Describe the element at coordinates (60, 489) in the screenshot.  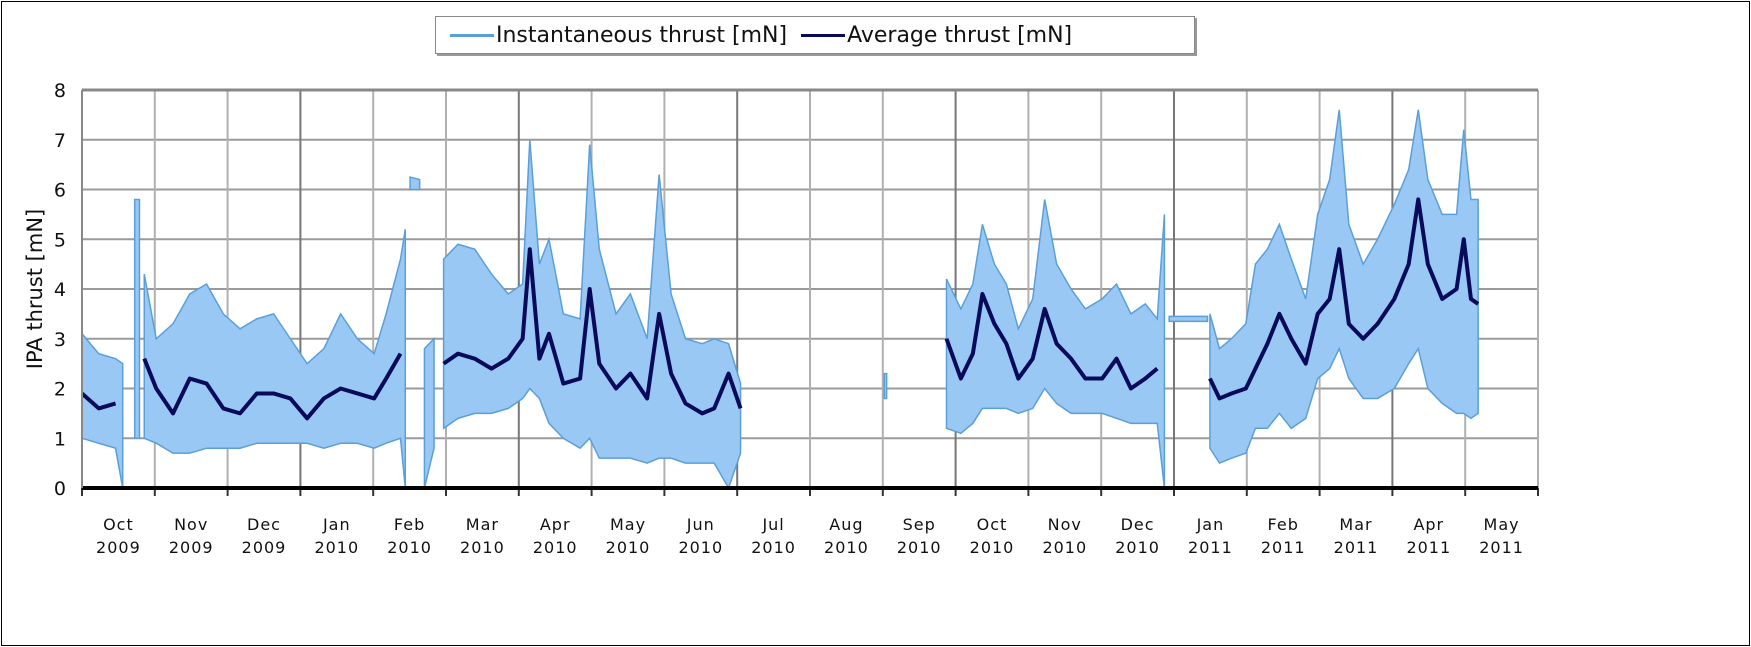
I see `y-tick-label: 0` at that location.